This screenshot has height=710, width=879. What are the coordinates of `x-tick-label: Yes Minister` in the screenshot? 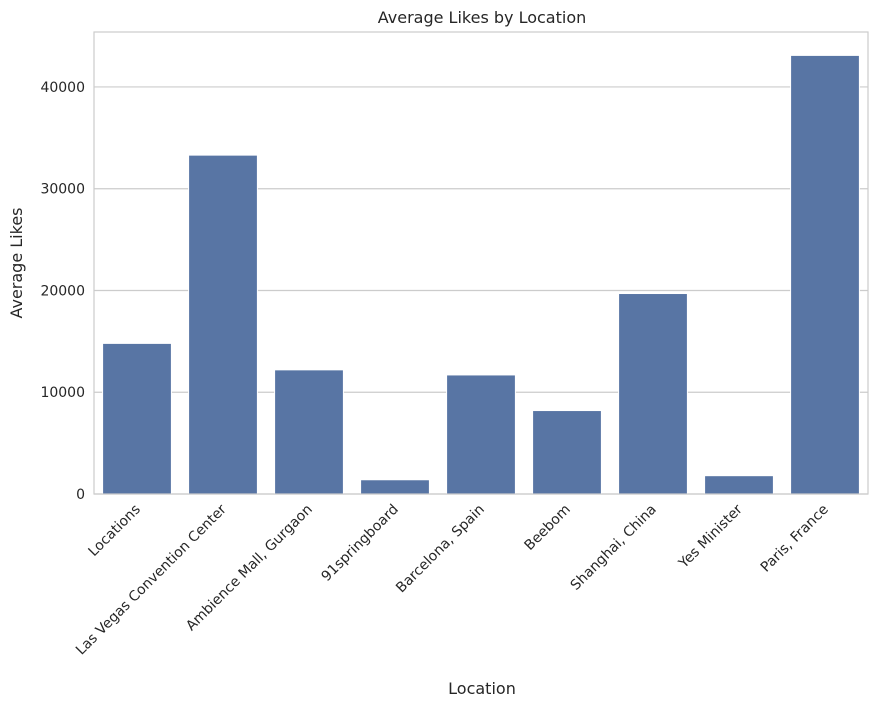 It's located at (710, 536).